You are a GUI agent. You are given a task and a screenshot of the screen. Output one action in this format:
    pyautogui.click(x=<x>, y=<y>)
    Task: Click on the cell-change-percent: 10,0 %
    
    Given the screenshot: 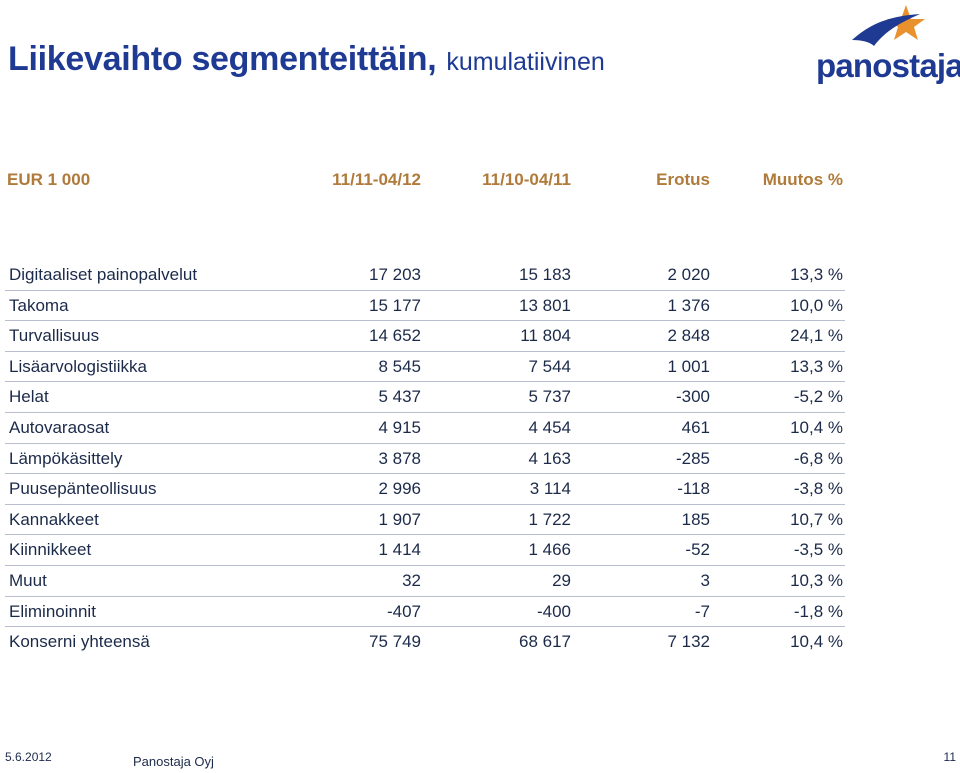 What is the action you would take?
    pyautogui.click(x=816, y=305)
    